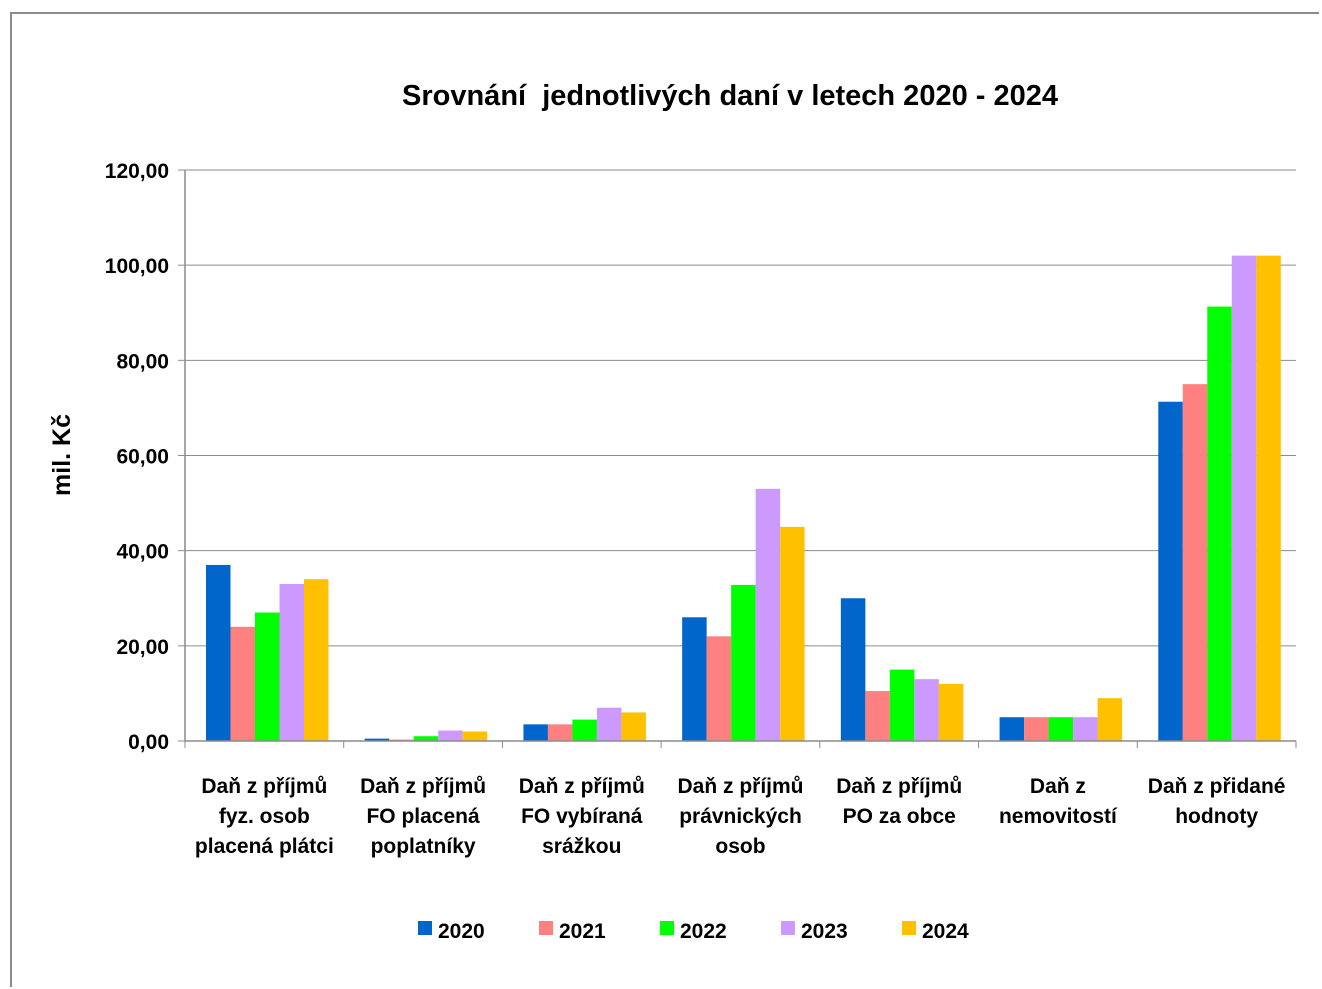 The height and width of the screenshot is (989, 1322). Describe the element at coordinates (423, 816) in the screenshot. I see `x-tick-label: Daň z příjmů FO placená poplatníky` at that location.